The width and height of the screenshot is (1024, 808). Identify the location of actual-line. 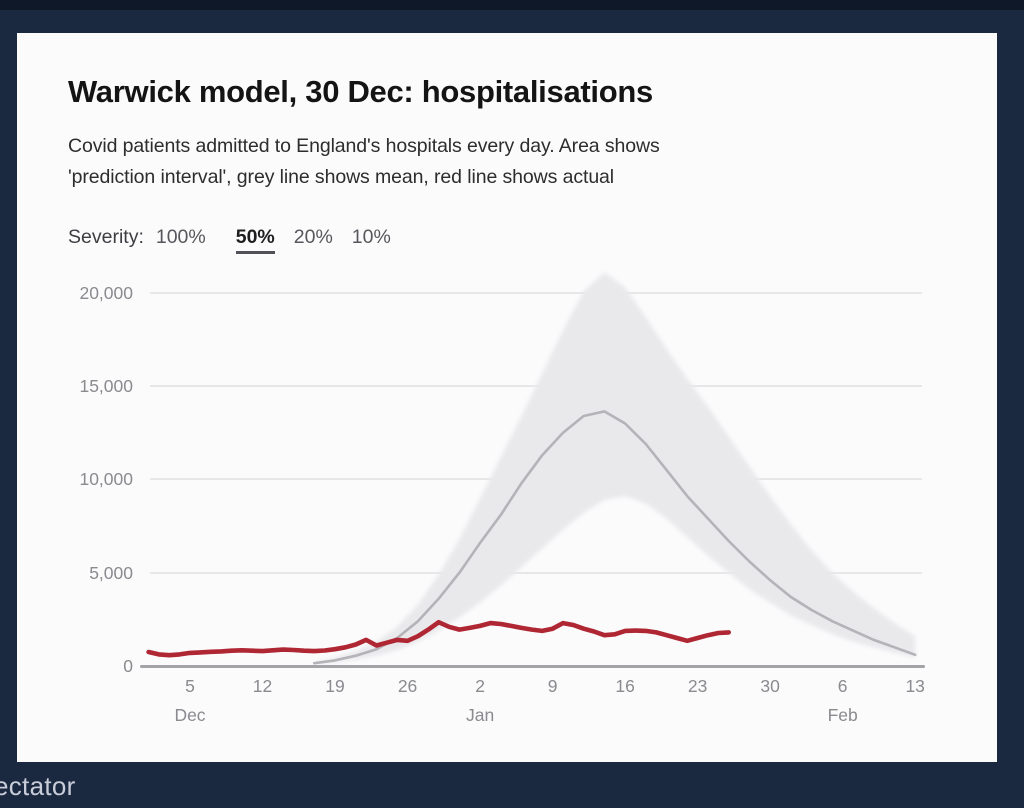
(438, 638).